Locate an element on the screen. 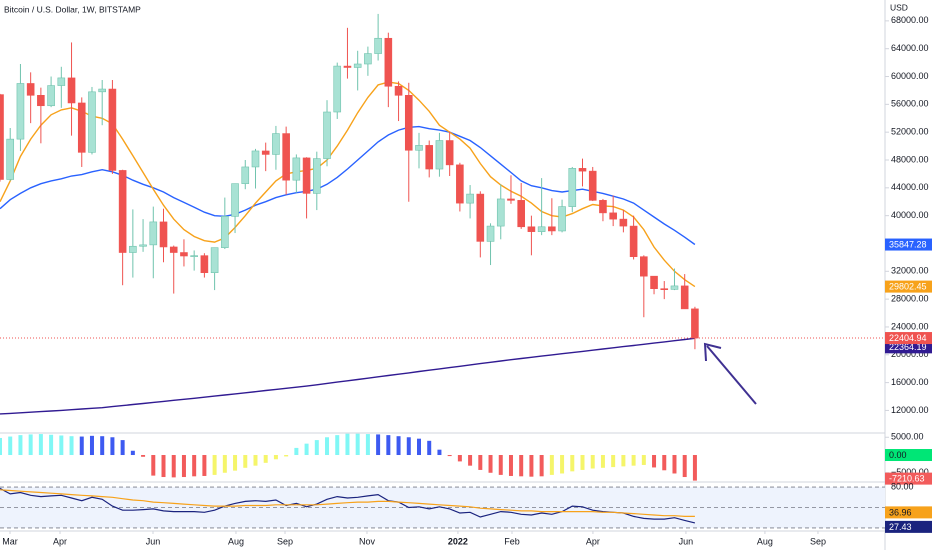 This screenshot has height=550, width=932. price-label: 35847.28 is located at coordinates (908, 244).